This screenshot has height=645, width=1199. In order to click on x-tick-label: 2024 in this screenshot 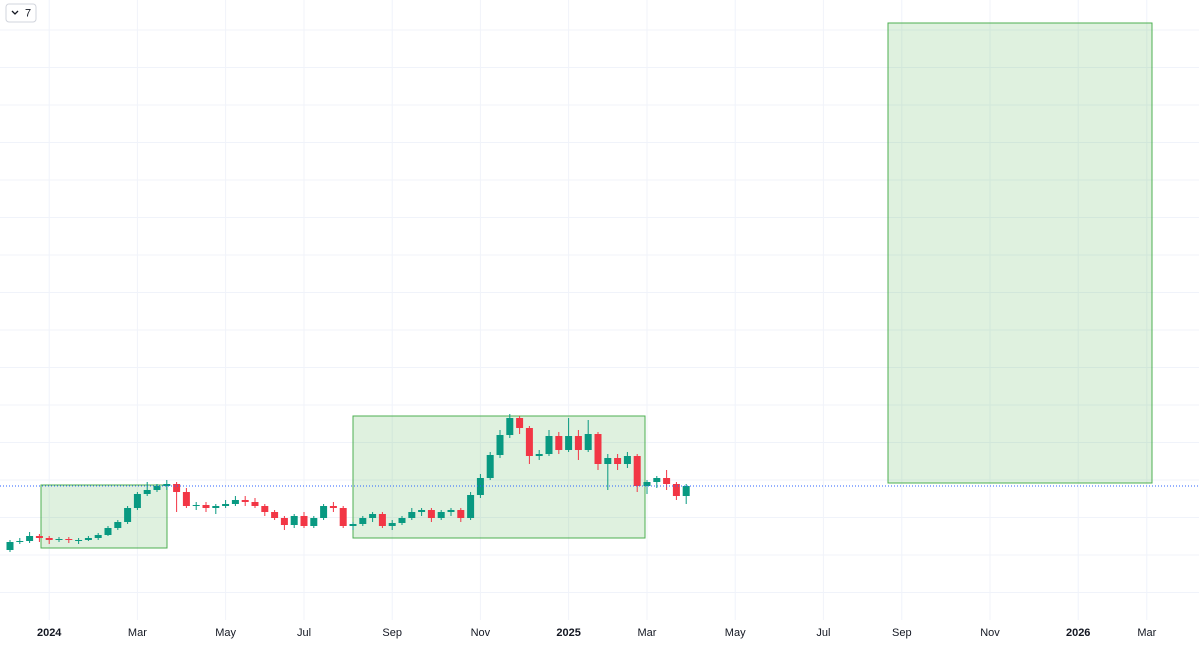, I will do `click(49, 633)`.